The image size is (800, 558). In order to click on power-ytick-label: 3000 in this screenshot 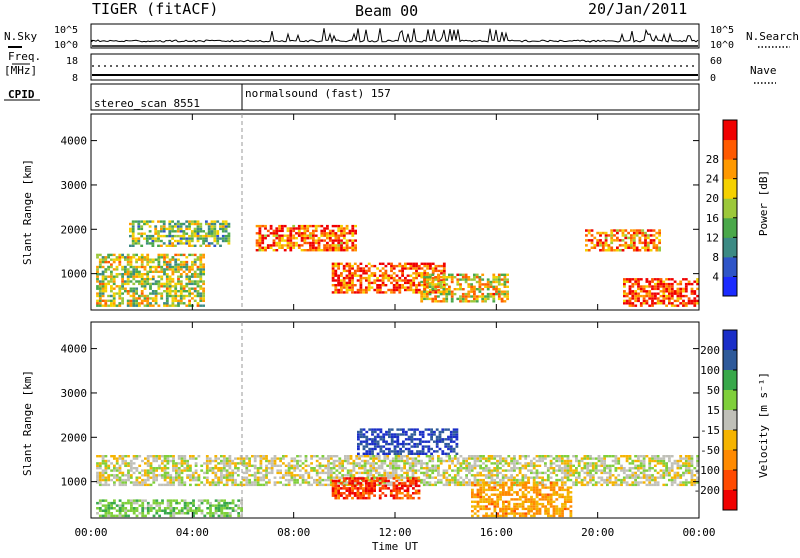, I will do `click(74, 185)`.